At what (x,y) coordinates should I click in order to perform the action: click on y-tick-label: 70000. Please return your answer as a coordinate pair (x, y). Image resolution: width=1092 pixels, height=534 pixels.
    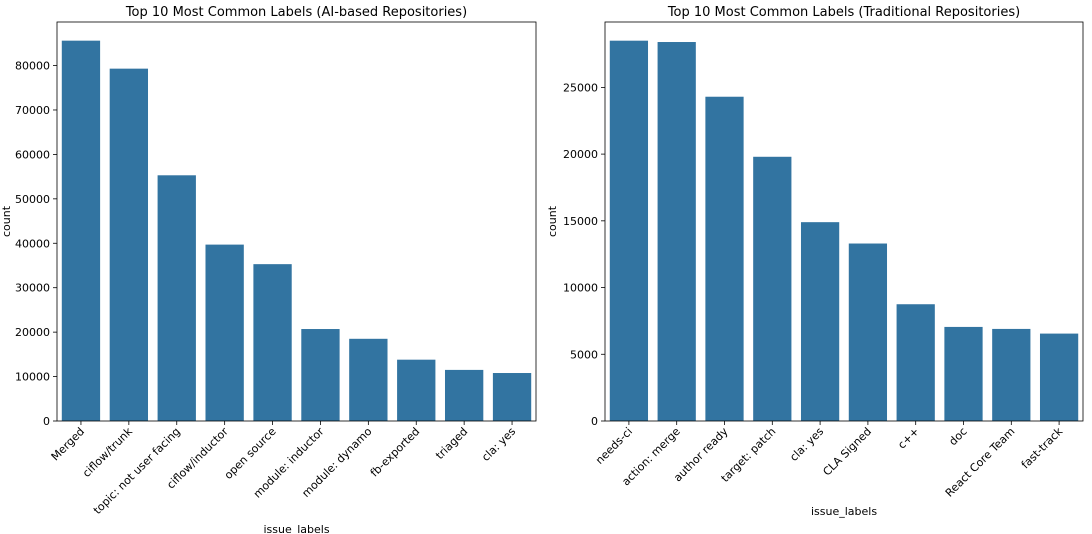
    Looking at the image, I should click on (32, 110).